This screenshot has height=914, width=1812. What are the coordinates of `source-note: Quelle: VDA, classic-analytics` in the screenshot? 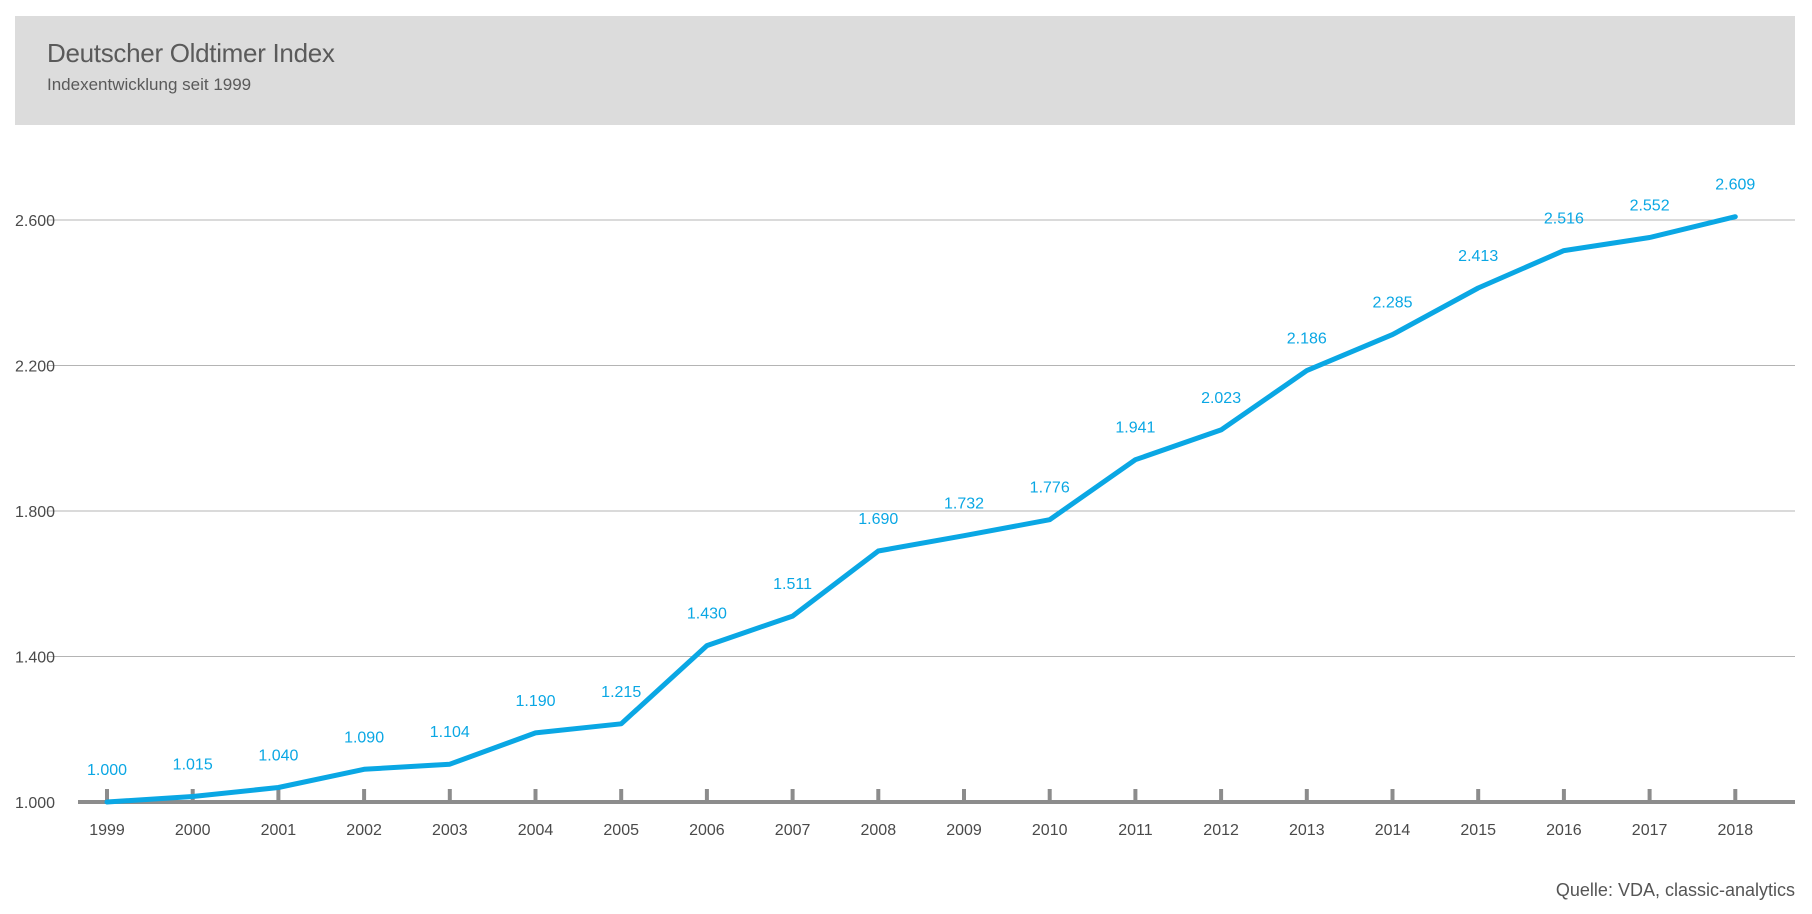 It's located at (1675, 890).